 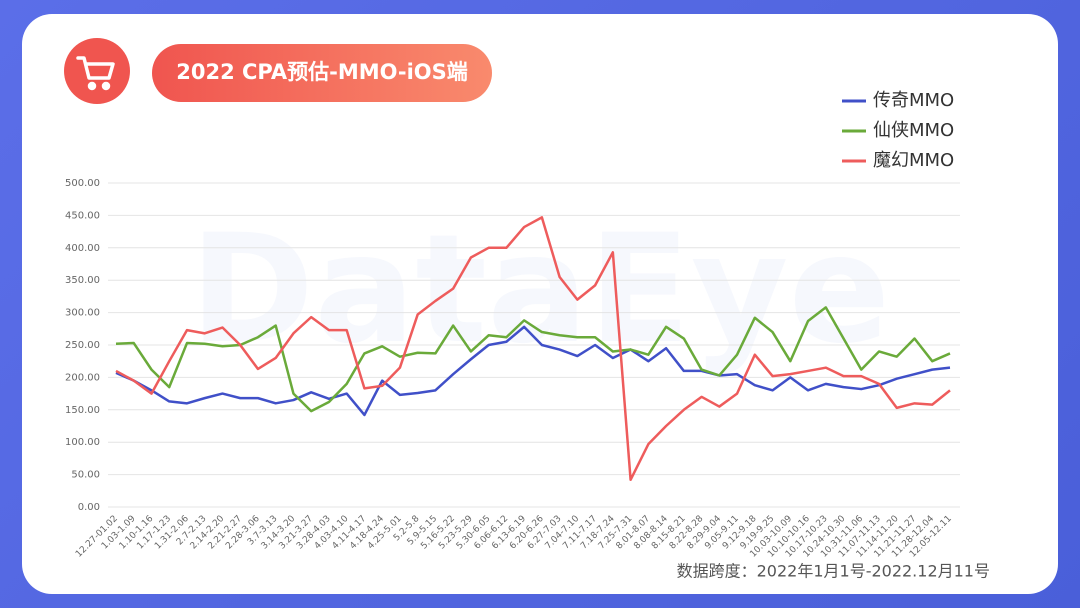 What do you see at coordinates (95, 73) in the screenshot?
I see `cart-icon` at bounding box center [95, 73].